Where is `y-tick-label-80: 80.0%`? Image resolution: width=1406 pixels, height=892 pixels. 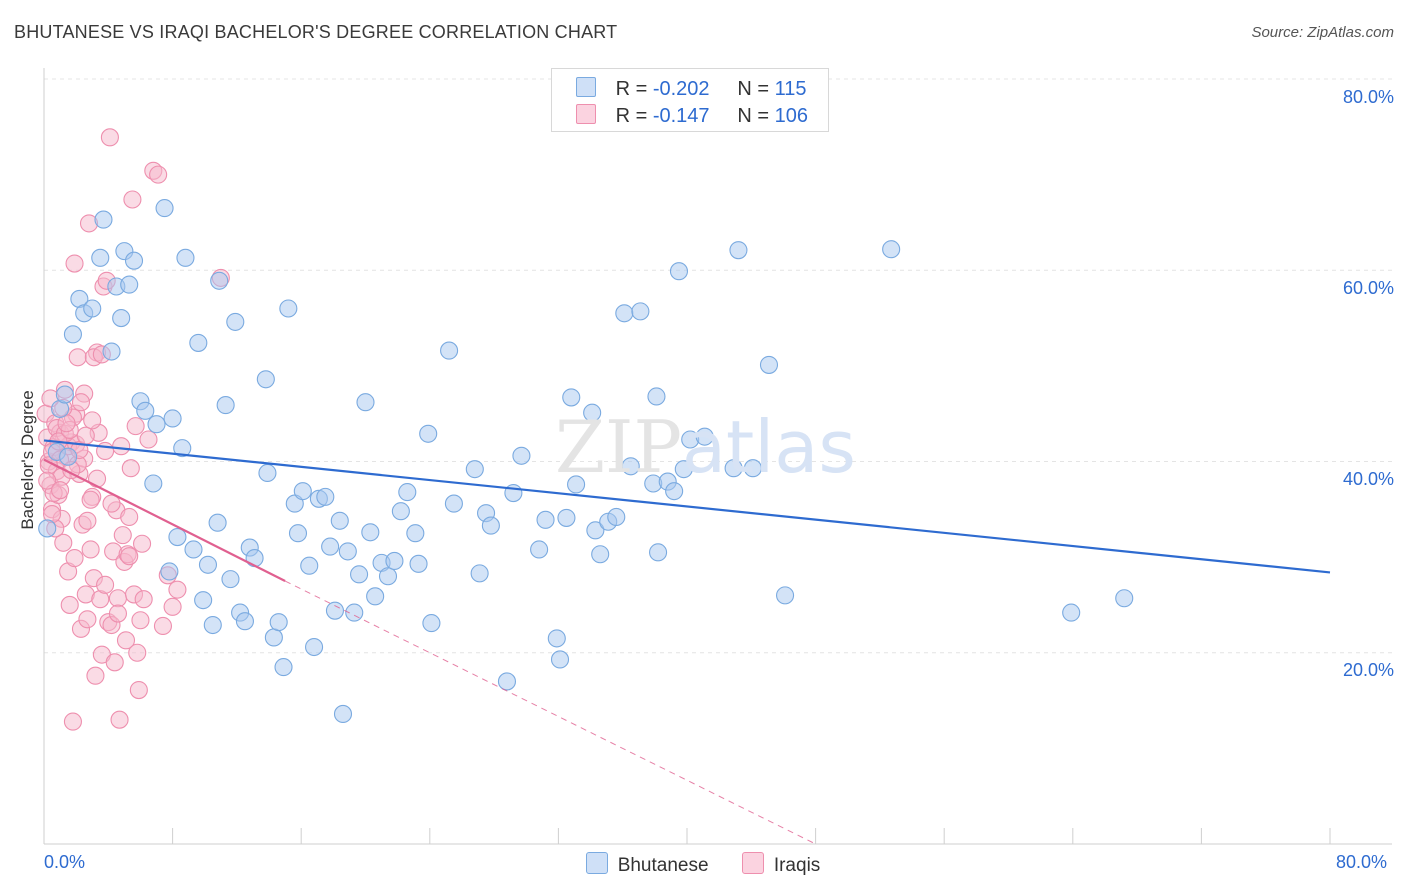 y-tick-label-80: 80.0% is located at coordinates (1368, 97).